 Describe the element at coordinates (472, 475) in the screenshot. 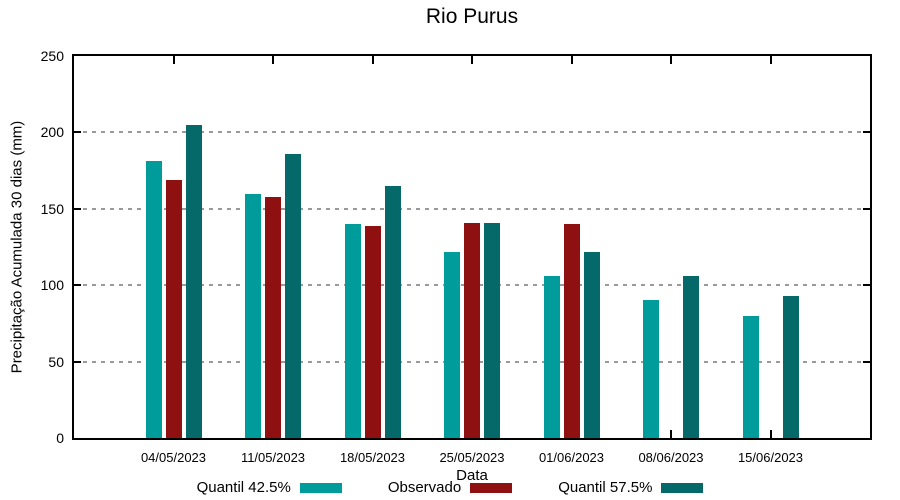

I see `x-axis-label: Data` at that location.